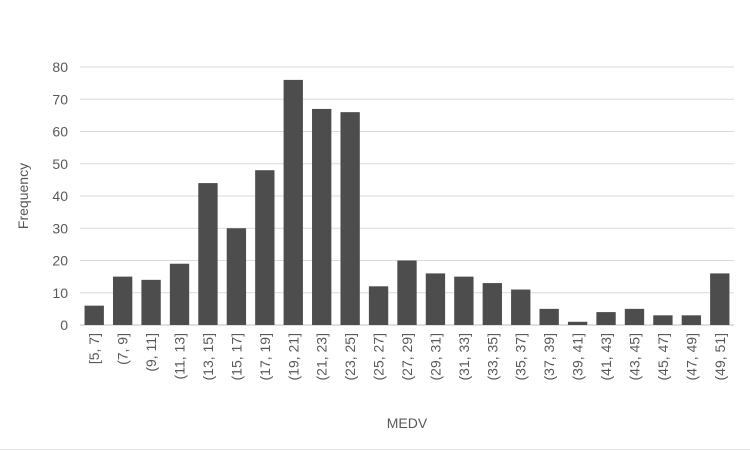 The image size is (750, 450). Describe the element at coordinates (60, 99) in the screenshot. I see `y-tick-label: 70` at that location.